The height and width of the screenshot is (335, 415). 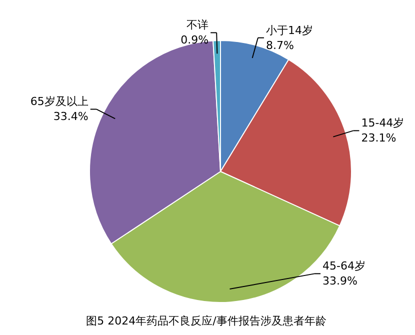 I want to click on slice-label: 45-64岁, so click(x=344, y=266).